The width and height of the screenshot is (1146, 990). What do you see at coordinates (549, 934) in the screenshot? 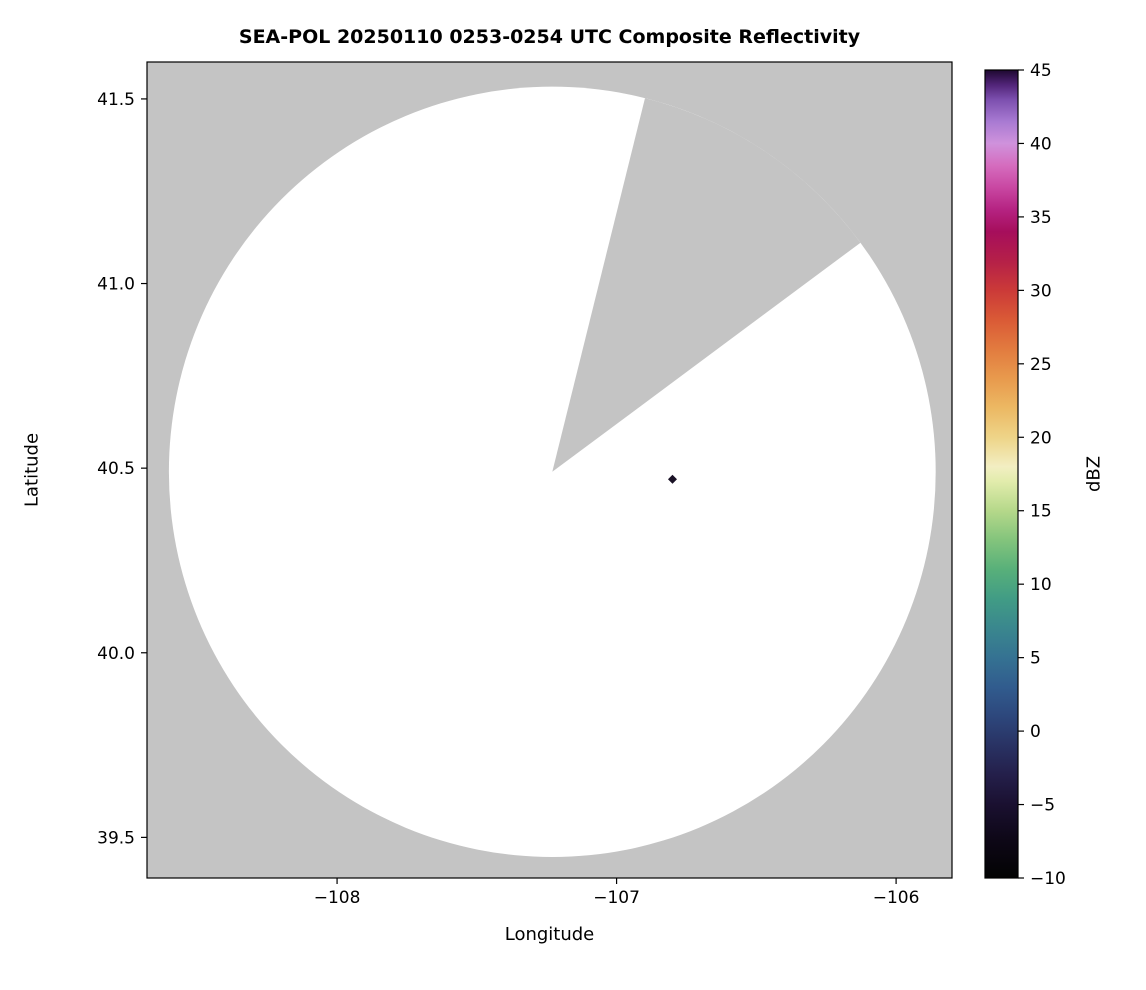
I see `x-axis-label: Longitude` at bounding box center [549, 934].